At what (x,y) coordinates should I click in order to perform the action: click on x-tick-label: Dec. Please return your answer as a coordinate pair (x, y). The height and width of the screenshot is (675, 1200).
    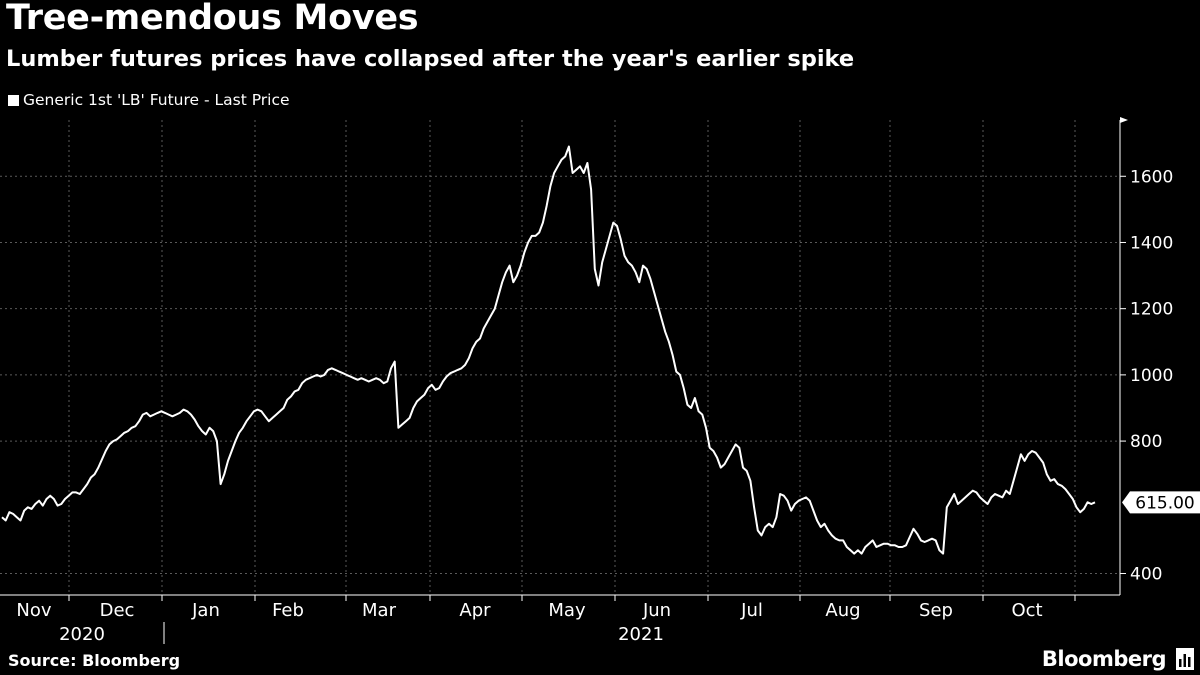
    Looking at the image, I should click on (117, 610).